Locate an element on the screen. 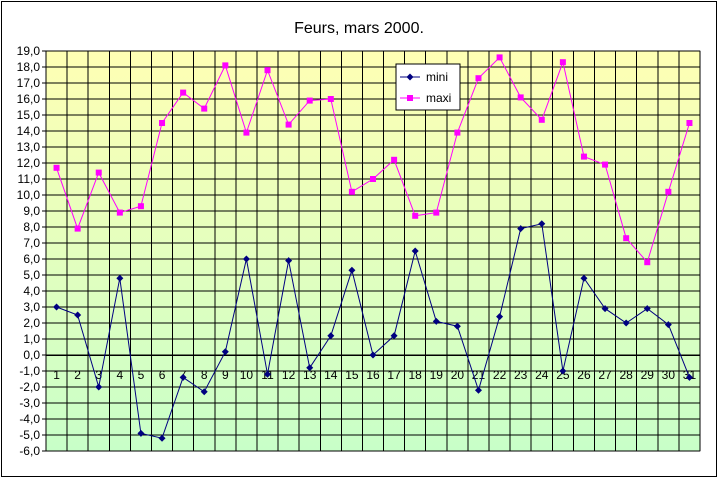 Image resolution: width=718 pixels, height=478 pixels. legend: mini maxi is located at coordinates (428, 87).